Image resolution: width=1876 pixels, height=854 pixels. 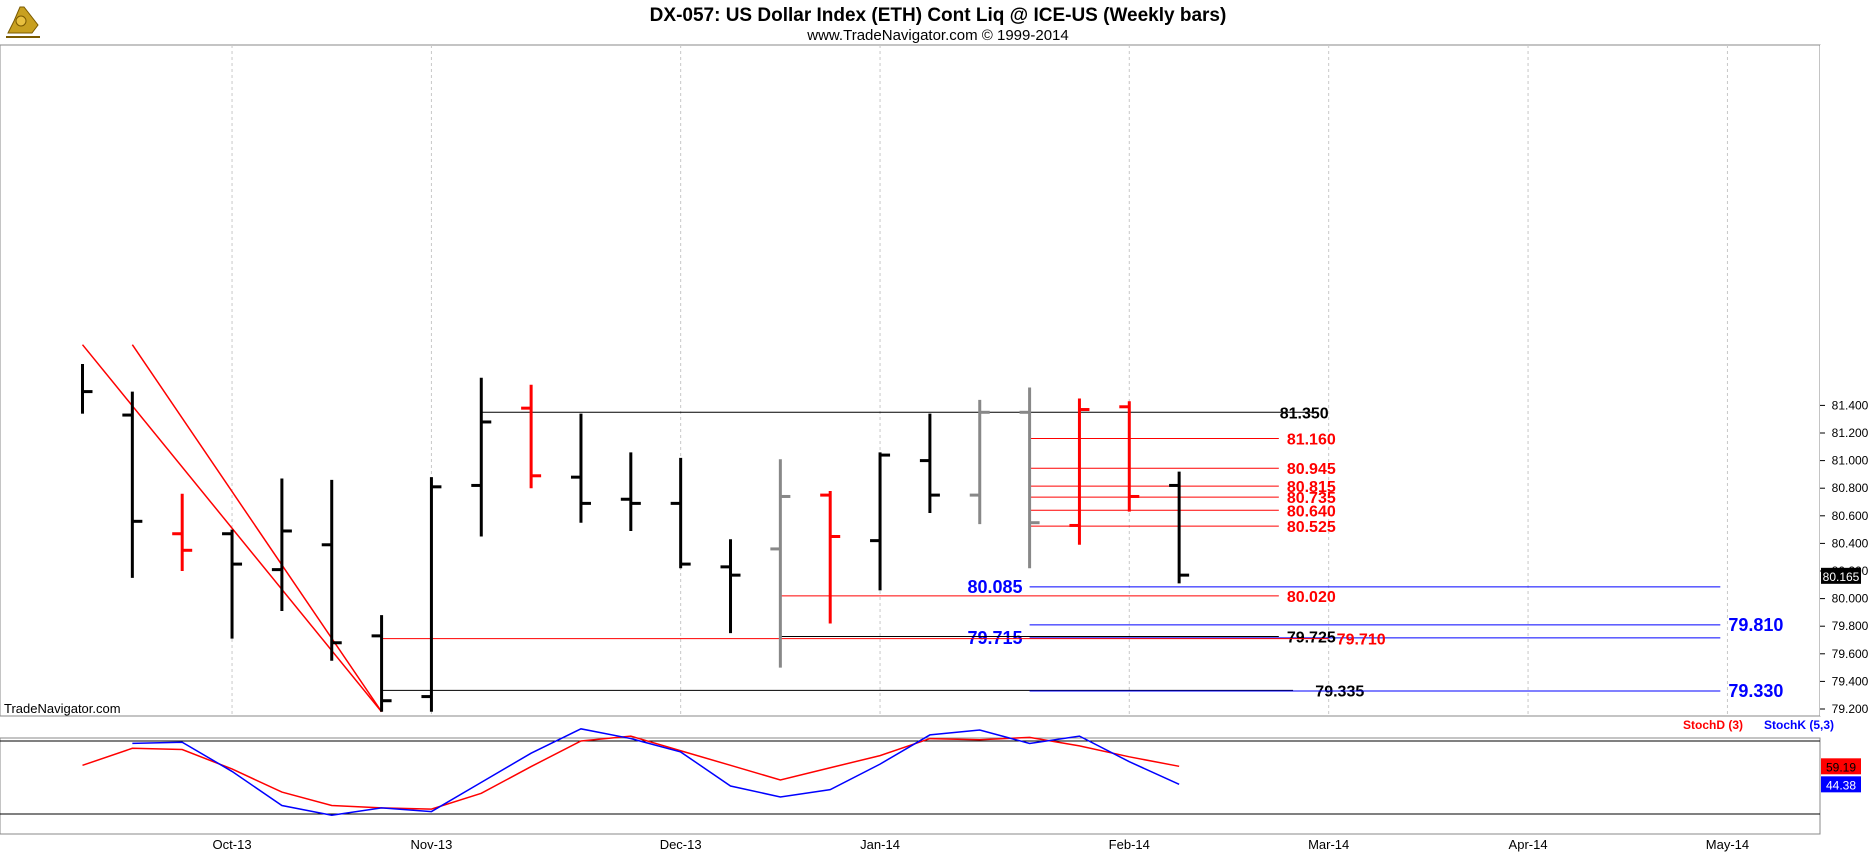 I want to click on level-label: 79.330, so click(x=1755, y=691).